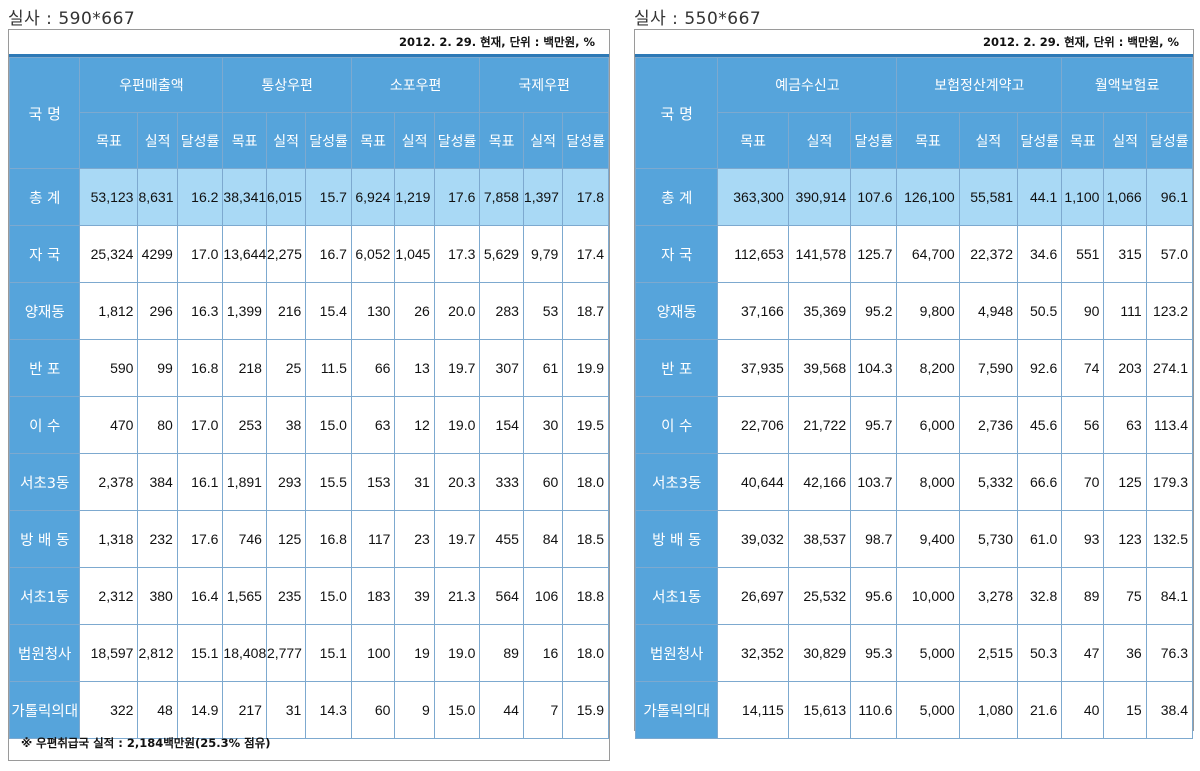  Describe the element at coordinates (414, 539) in the screenshot. I see `table-cell: 23` at that location.